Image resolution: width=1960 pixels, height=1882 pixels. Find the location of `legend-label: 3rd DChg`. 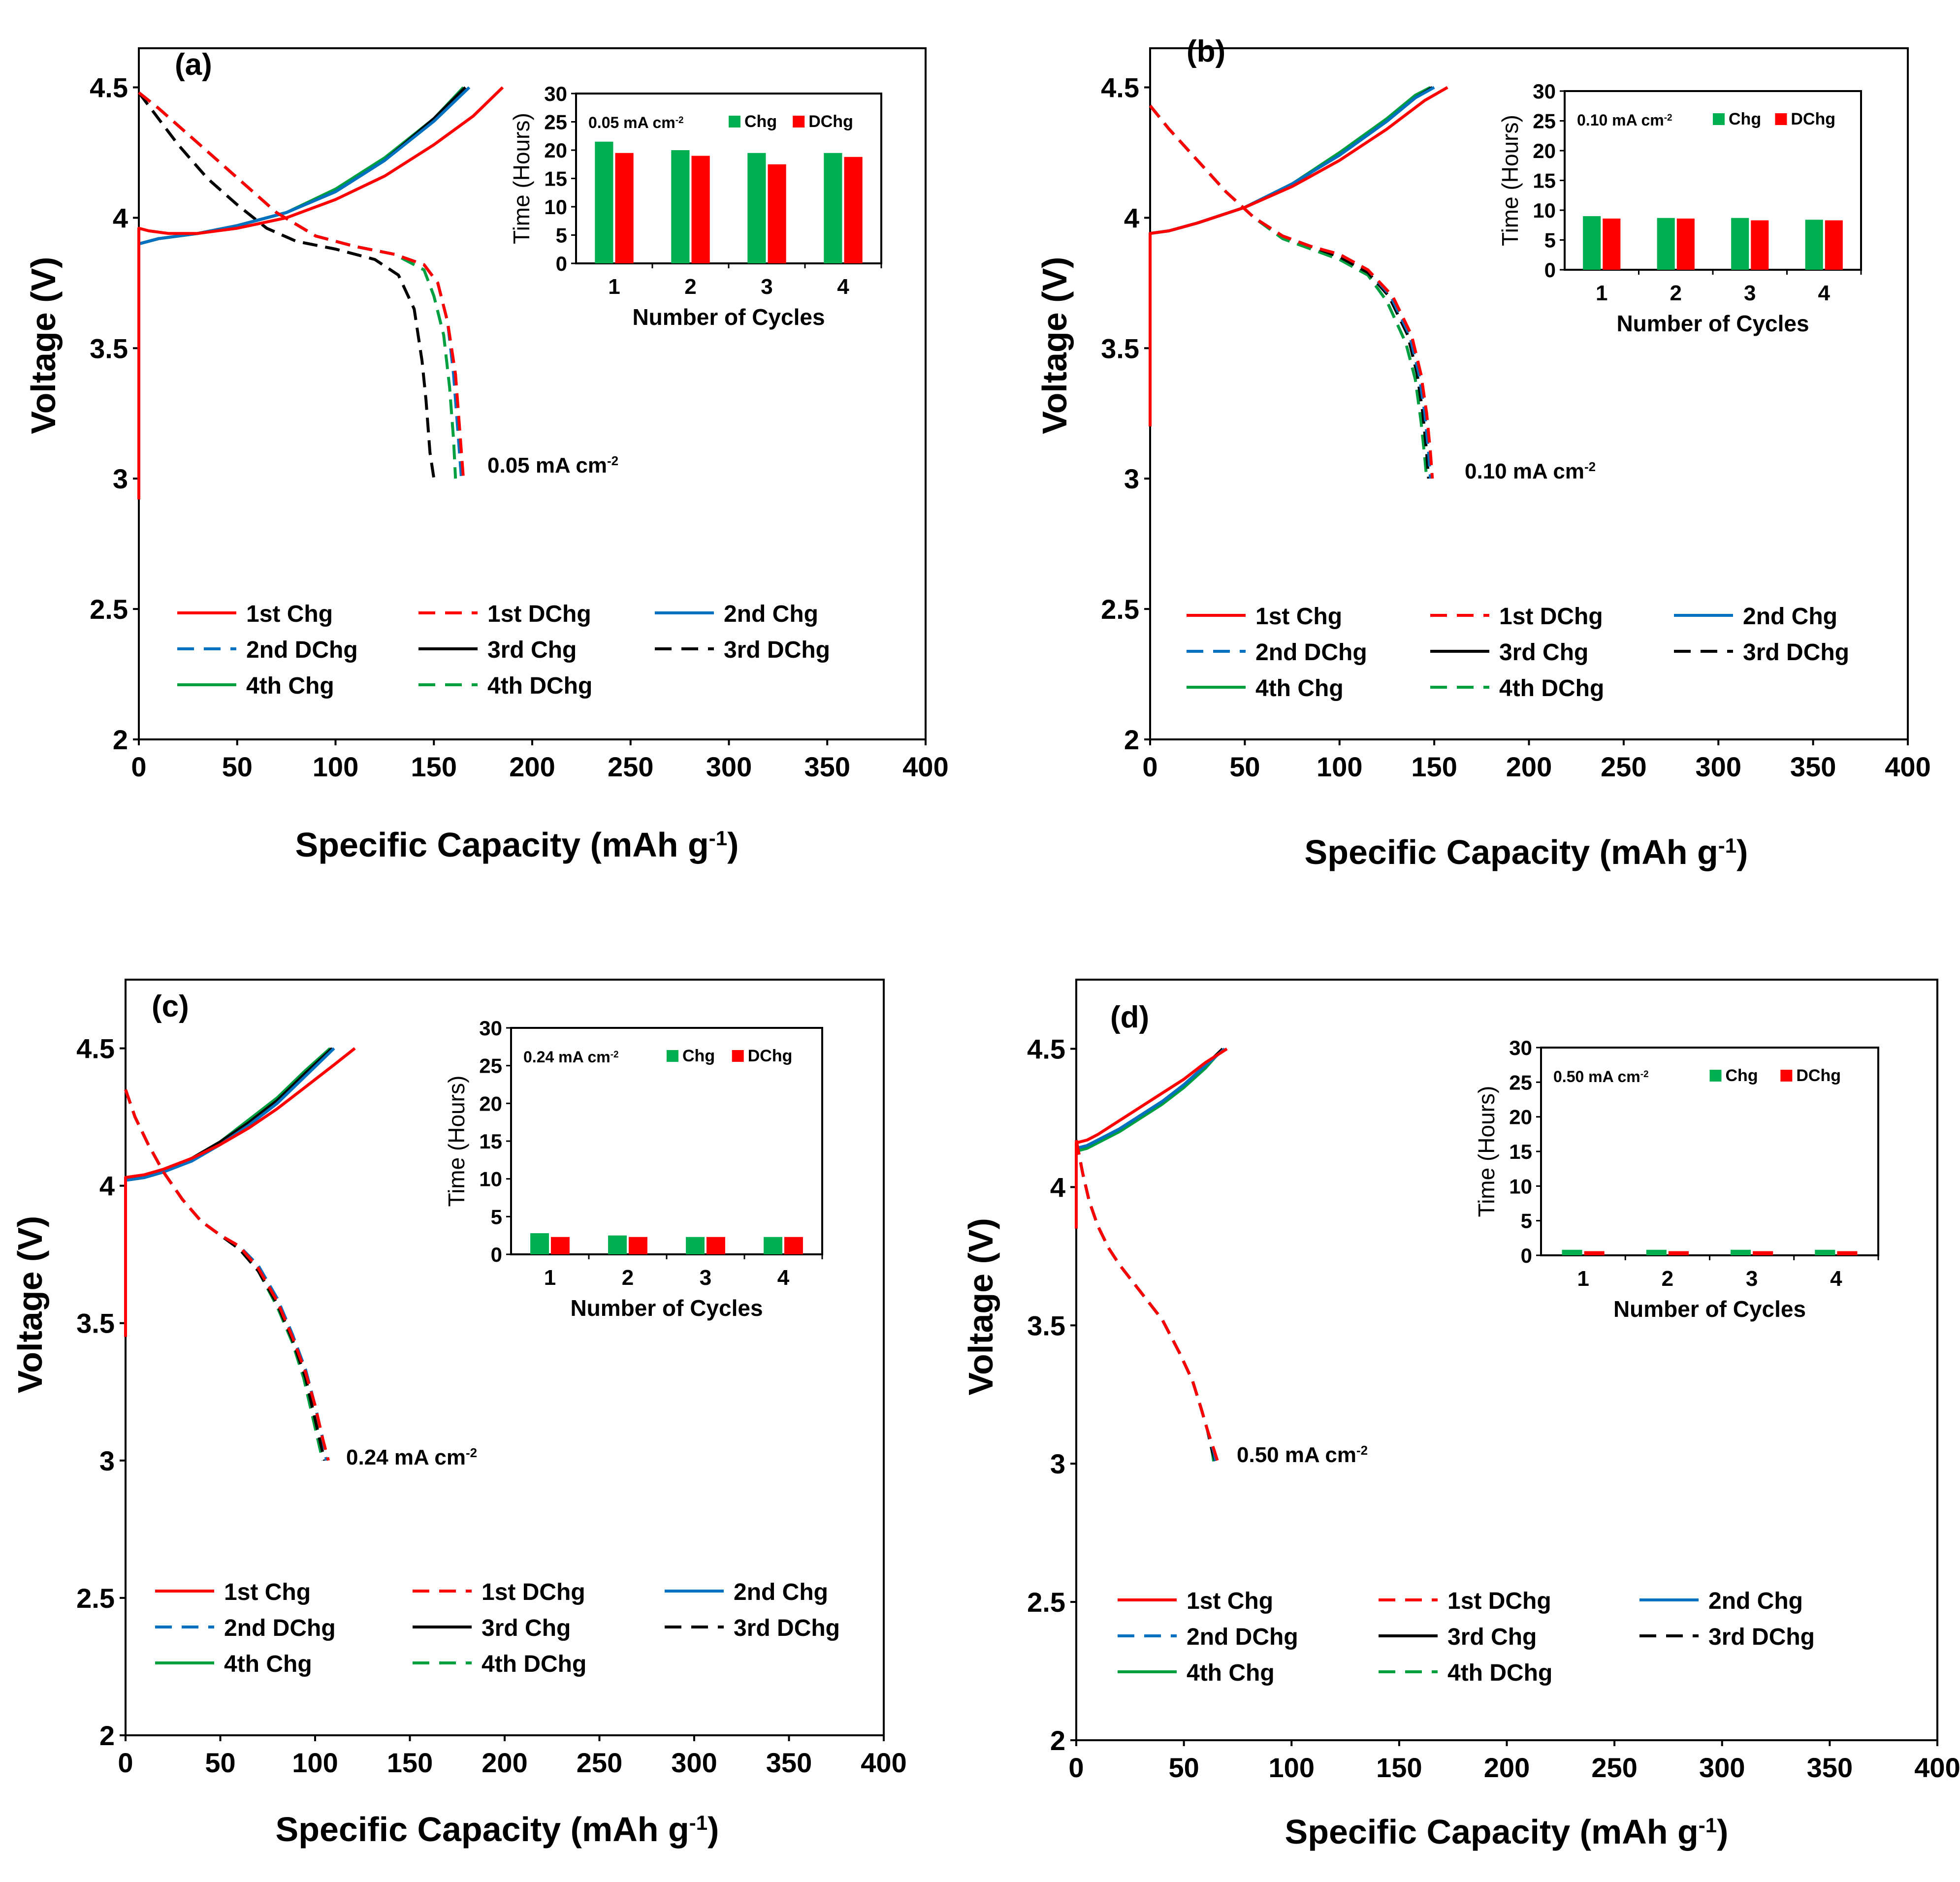

legend-label: 3rd DChg is located at coordinates (787, 1628).